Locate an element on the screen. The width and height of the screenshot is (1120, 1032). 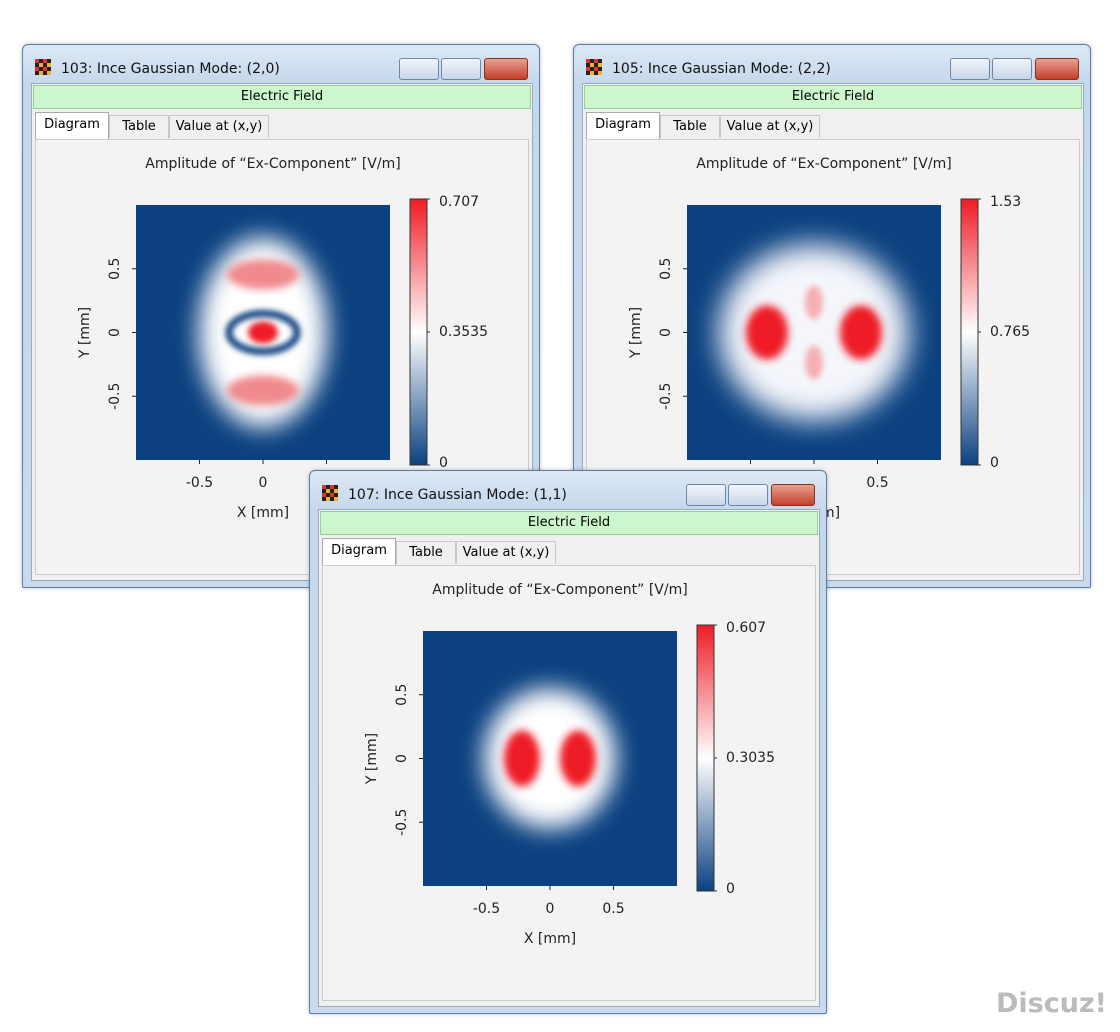
window-title: 107: Ince Gaussian Mode: (1,1) is located at coordinates (457, 495).